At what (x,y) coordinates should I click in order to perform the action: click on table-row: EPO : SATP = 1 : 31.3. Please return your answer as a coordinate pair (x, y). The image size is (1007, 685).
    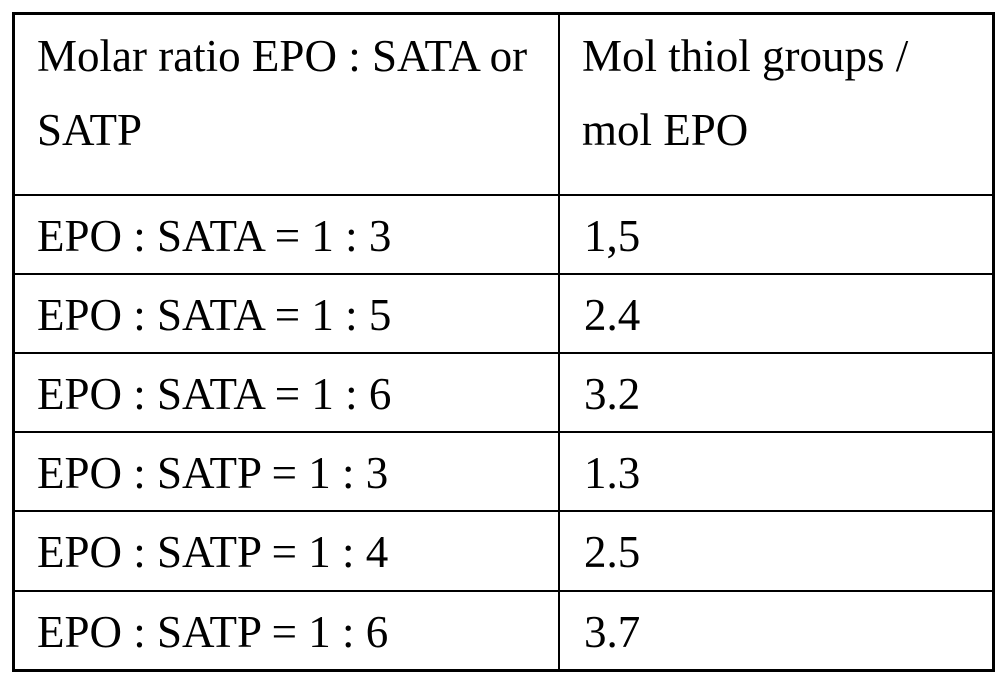
    Looking at the image, I should click on (504, 471).